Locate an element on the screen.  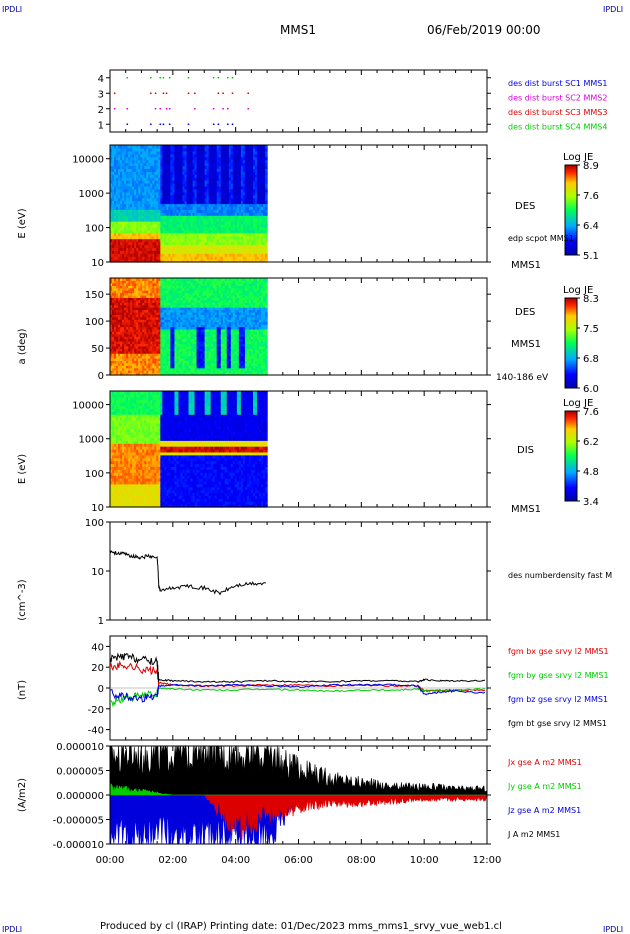
panel-2-colorbar-tick-label: 7.6 is located at coordinates (591, 196).